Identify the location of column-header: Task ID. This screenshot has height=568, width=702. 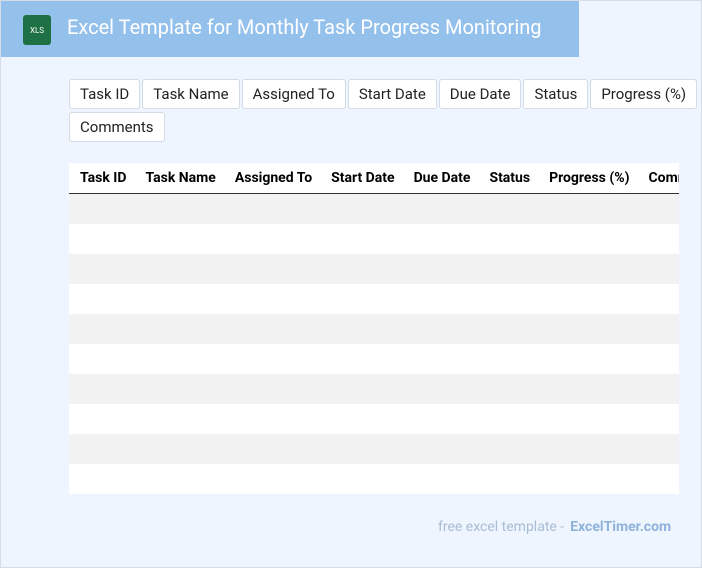
(102, 178).